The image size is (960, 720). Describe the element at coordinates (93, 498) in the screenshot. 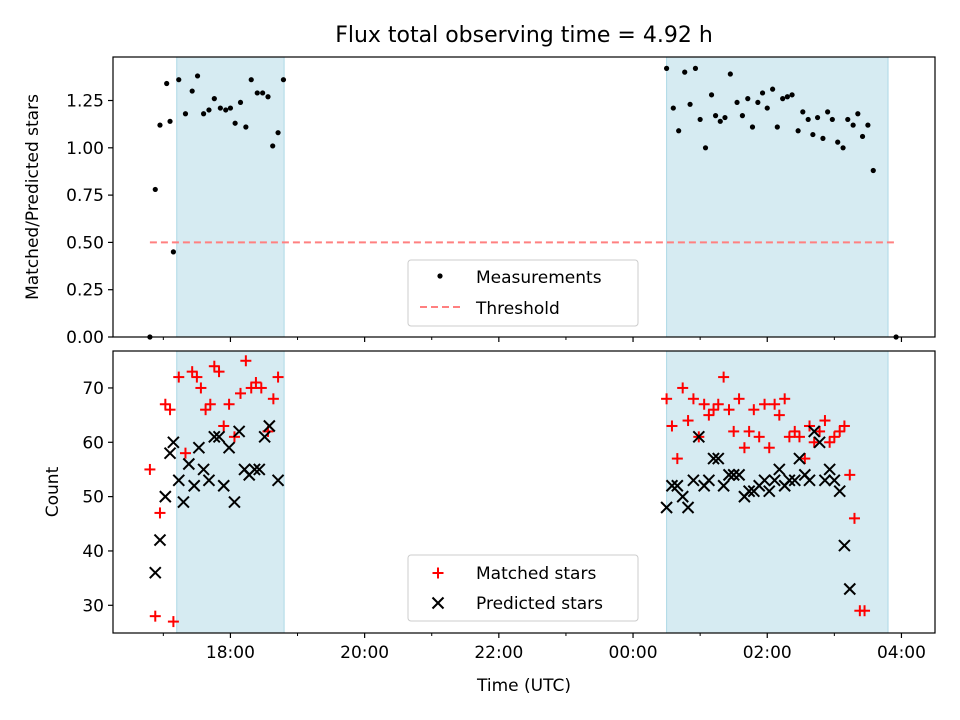

I see `y-tick-label: 50` at that location.